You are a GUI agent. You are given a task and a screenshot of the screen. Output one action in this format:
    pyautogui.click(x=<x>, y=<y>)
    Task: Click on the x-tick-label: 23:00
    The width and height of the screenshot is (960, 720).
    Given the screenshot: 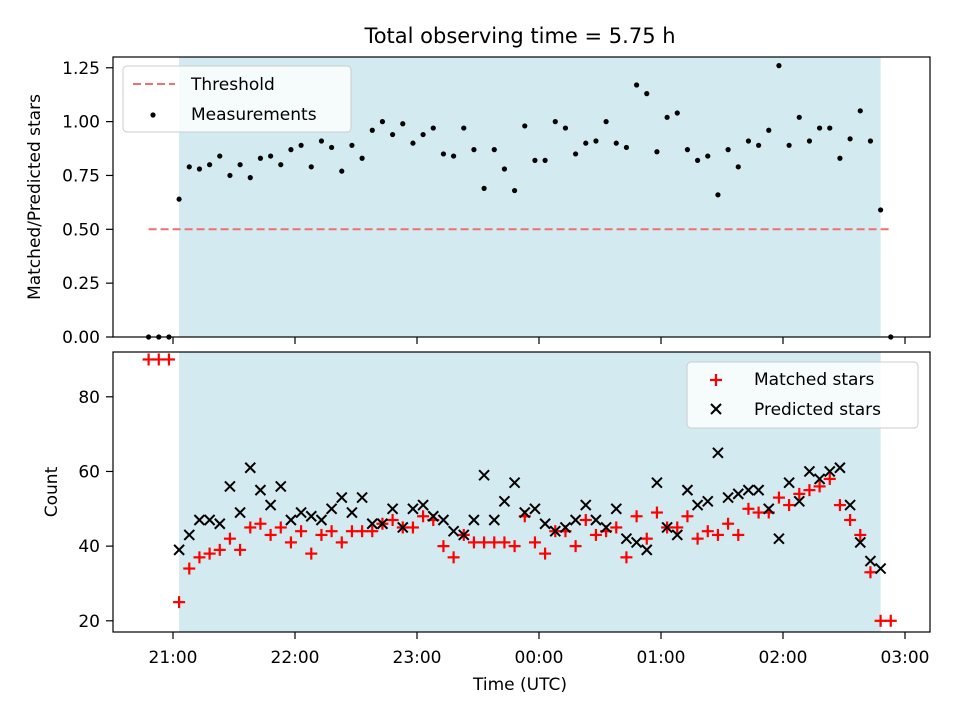 What is the action you would take?
    pyautogui.click(x=417, y=658)
    